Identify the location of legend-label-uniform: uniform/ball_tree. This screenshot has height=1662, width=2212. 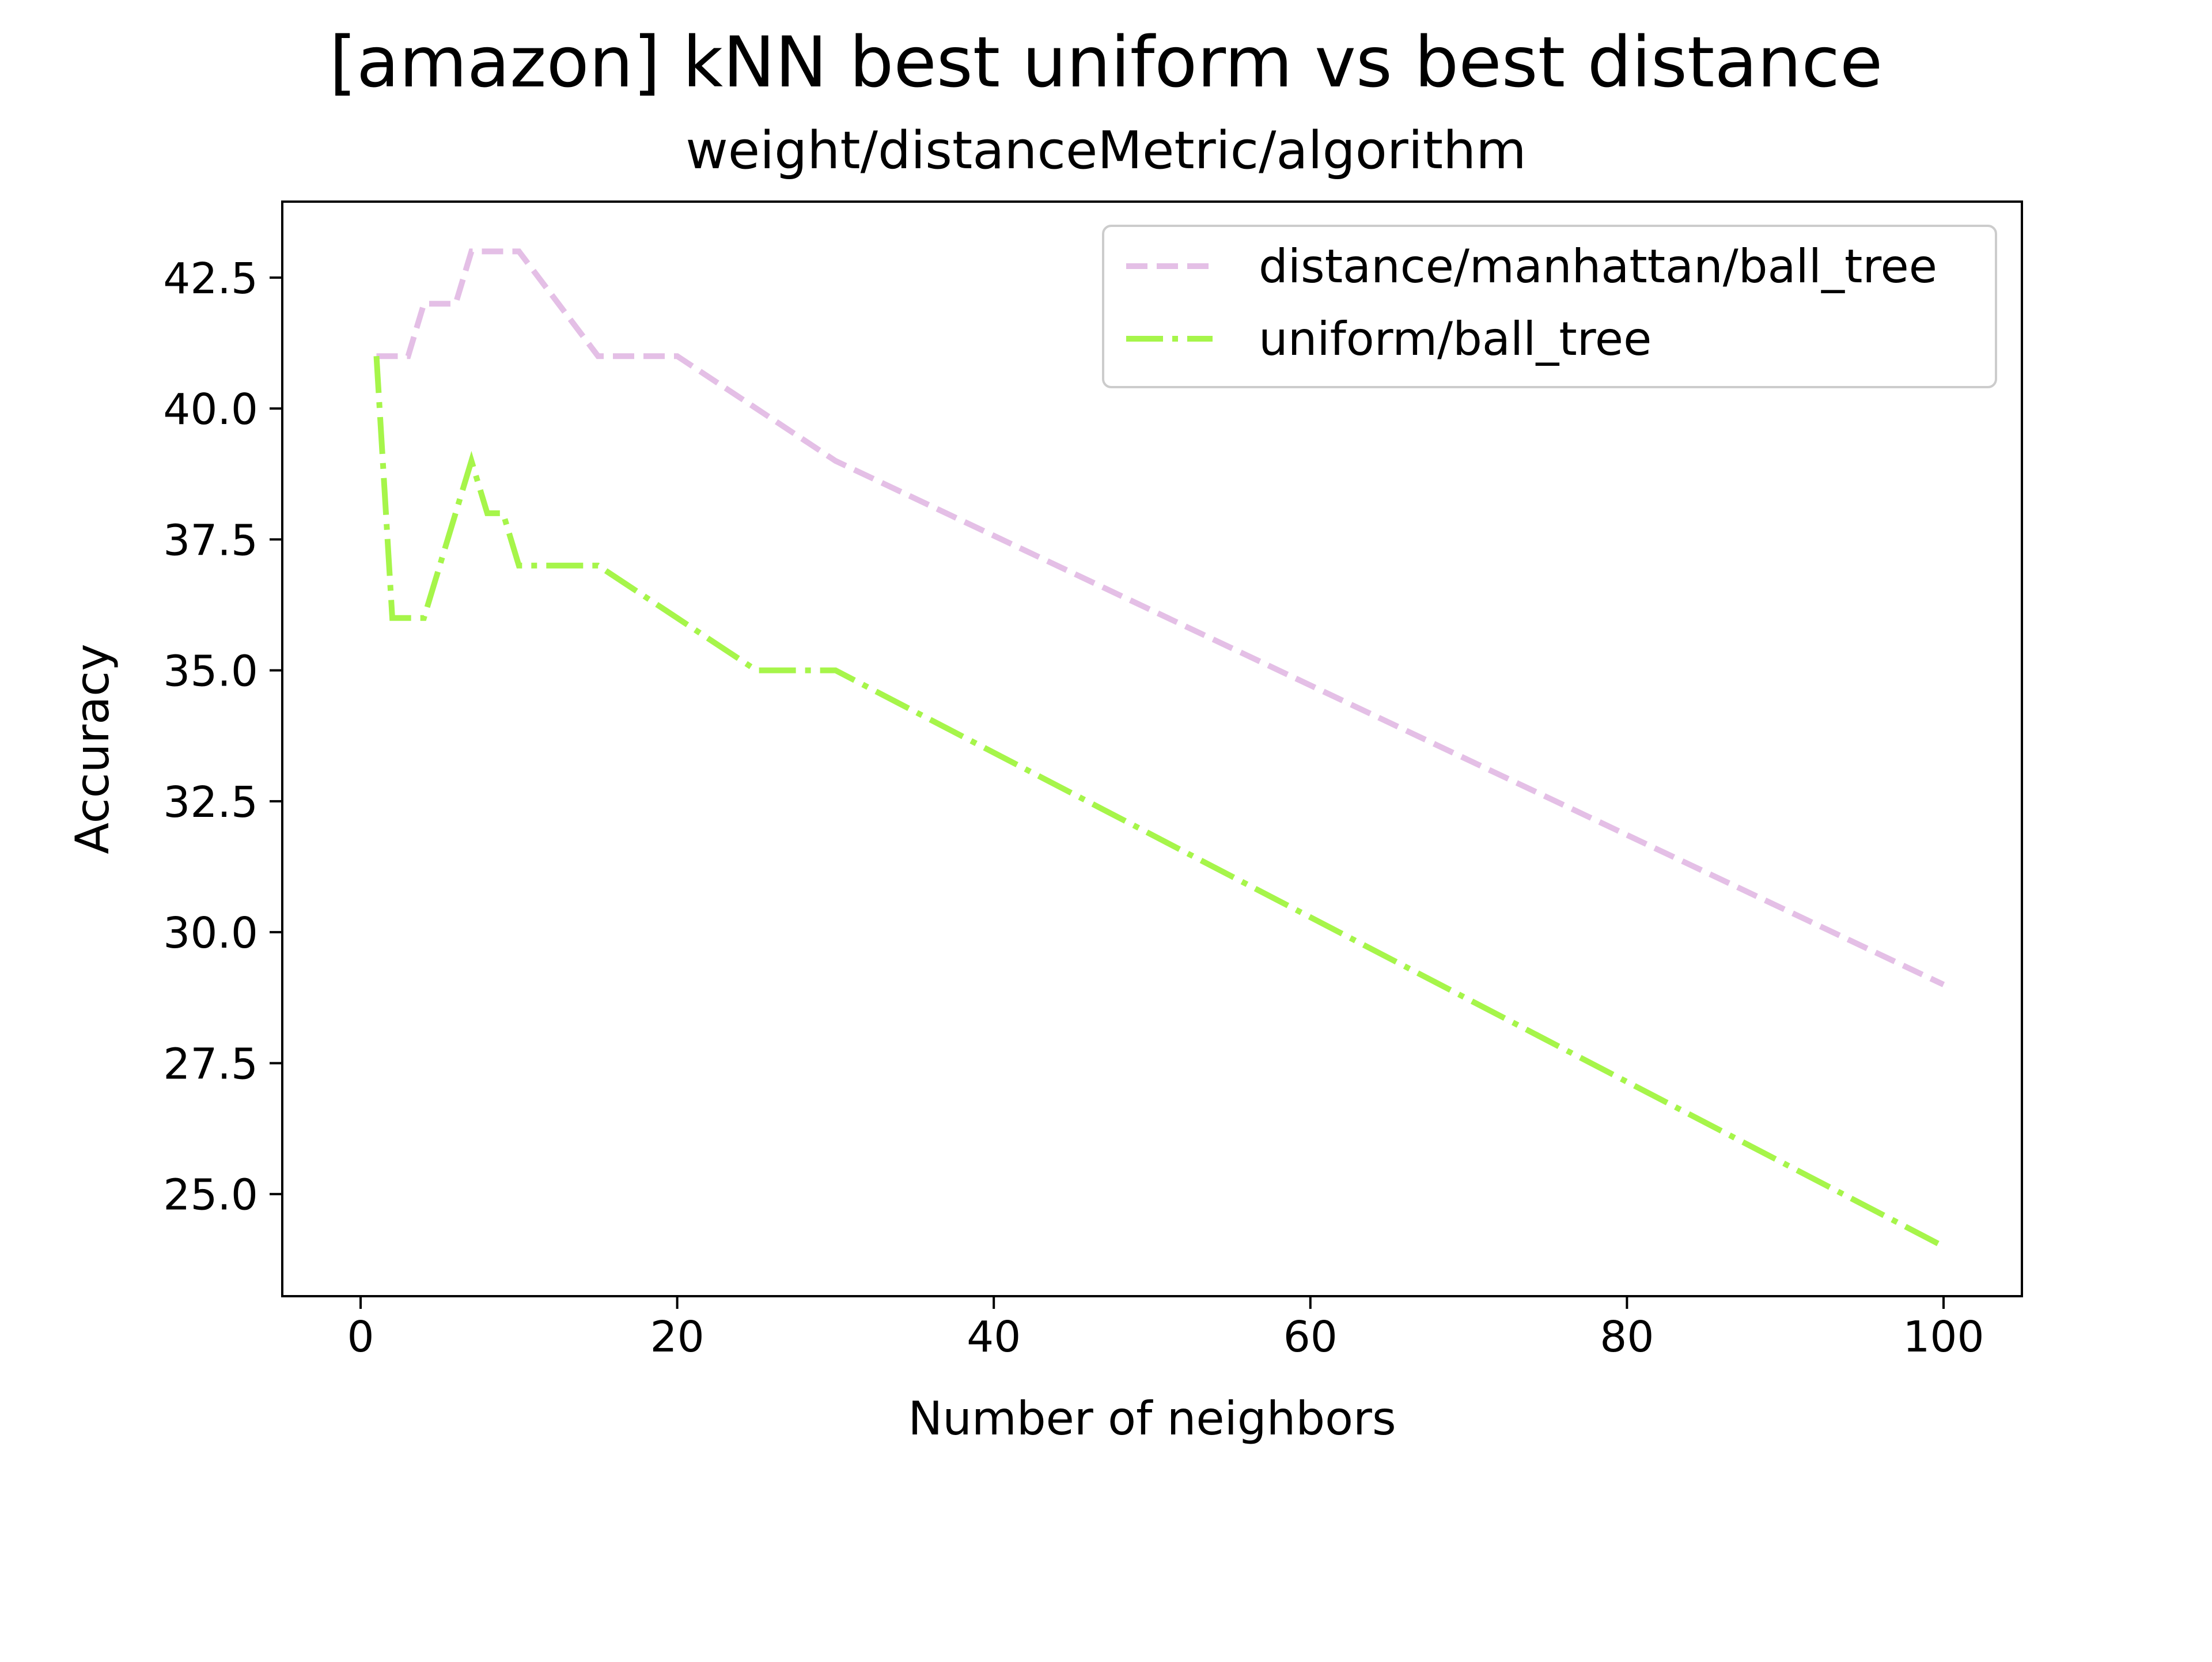
(1455, 339).